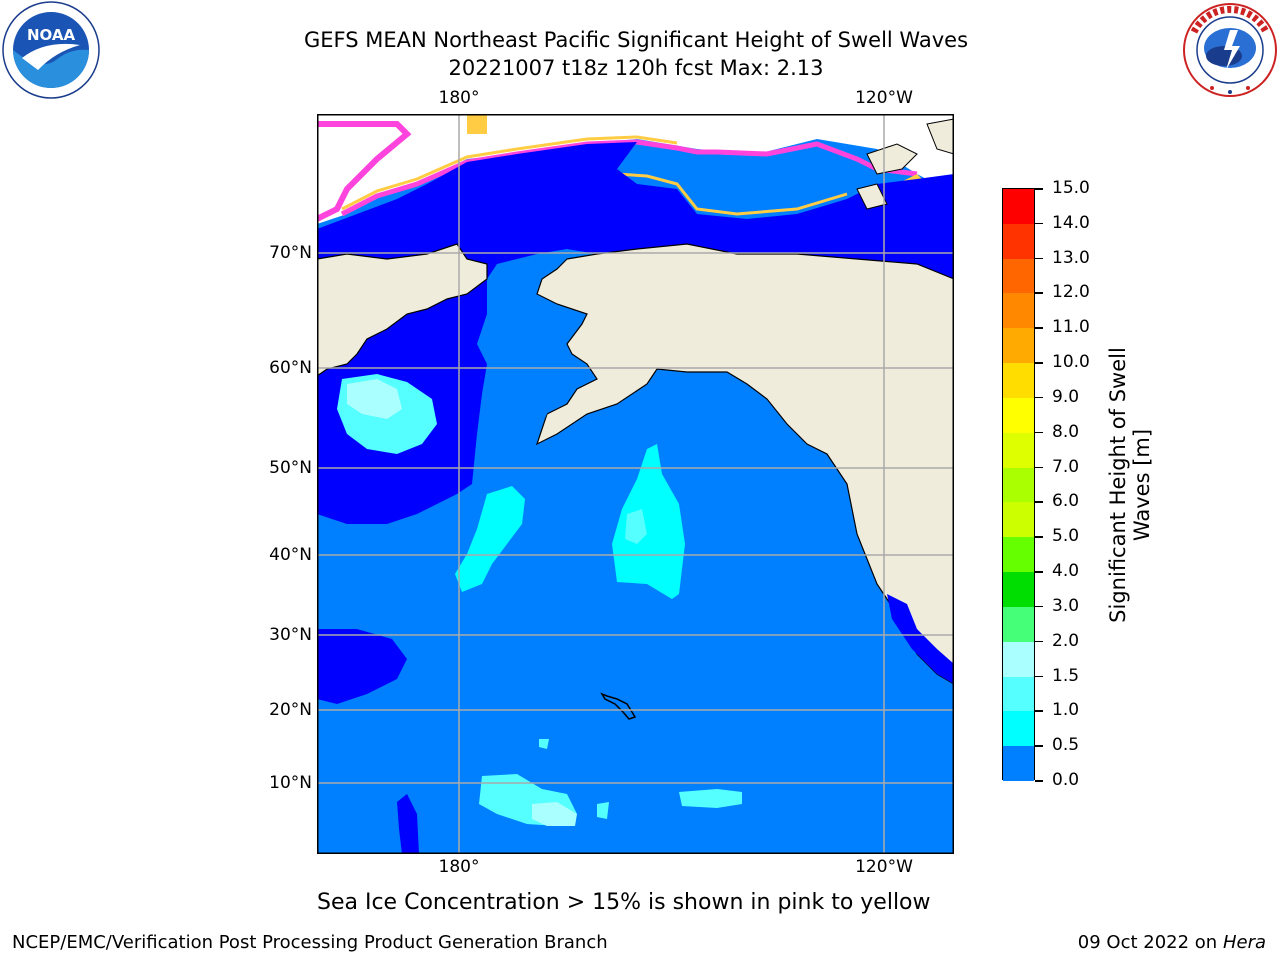 This screenshot has height=960, width=1280. I want to click on colorbar-tick-label: 1.5, so click(1066, 675).